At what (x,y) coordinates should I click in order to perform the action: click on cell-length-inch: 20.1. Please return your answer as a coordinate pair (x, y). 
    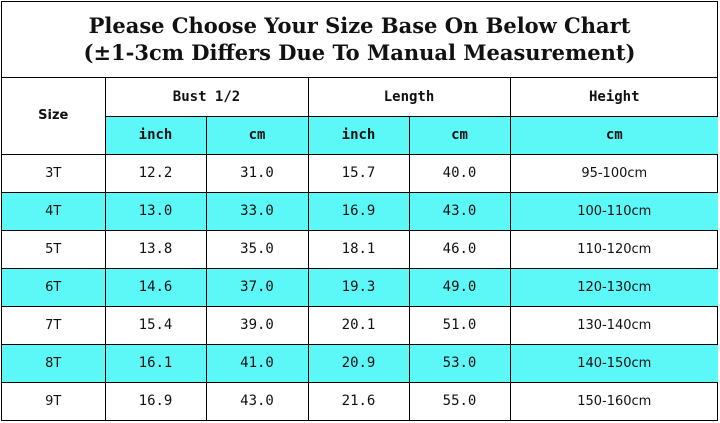
    Looking at the image, I should click on (358, 325).